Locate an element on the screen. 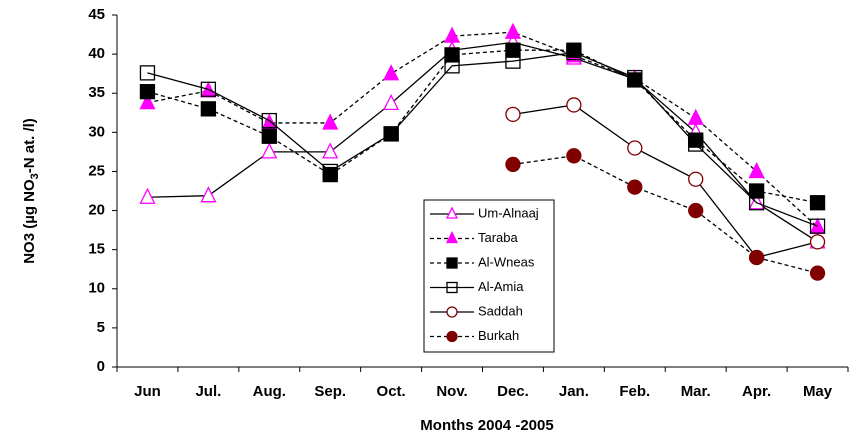  y-tick-label: 5 is located at coordinates (101, 327).